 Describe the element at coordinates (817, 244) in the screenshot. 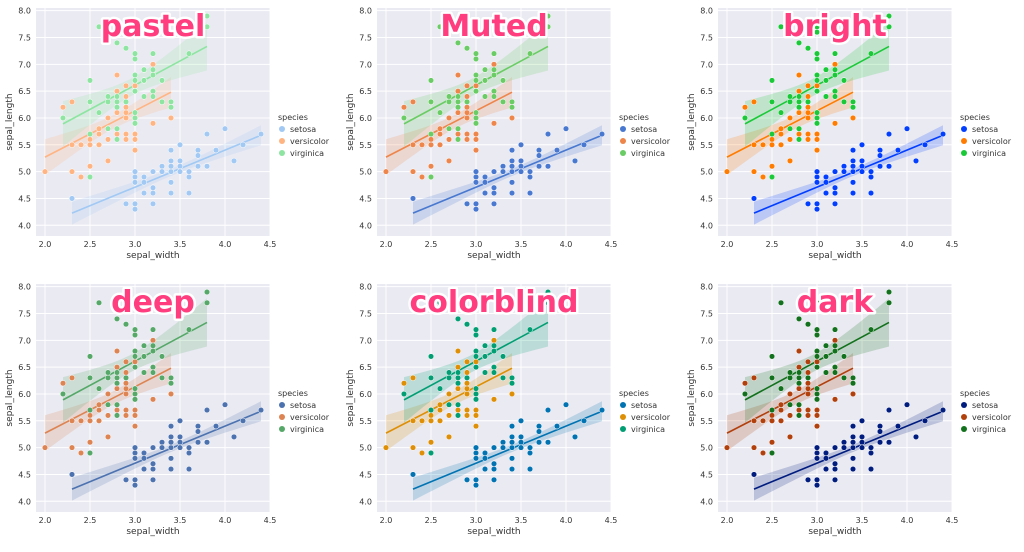

I see `x-tick-label: 3.0` at that location.